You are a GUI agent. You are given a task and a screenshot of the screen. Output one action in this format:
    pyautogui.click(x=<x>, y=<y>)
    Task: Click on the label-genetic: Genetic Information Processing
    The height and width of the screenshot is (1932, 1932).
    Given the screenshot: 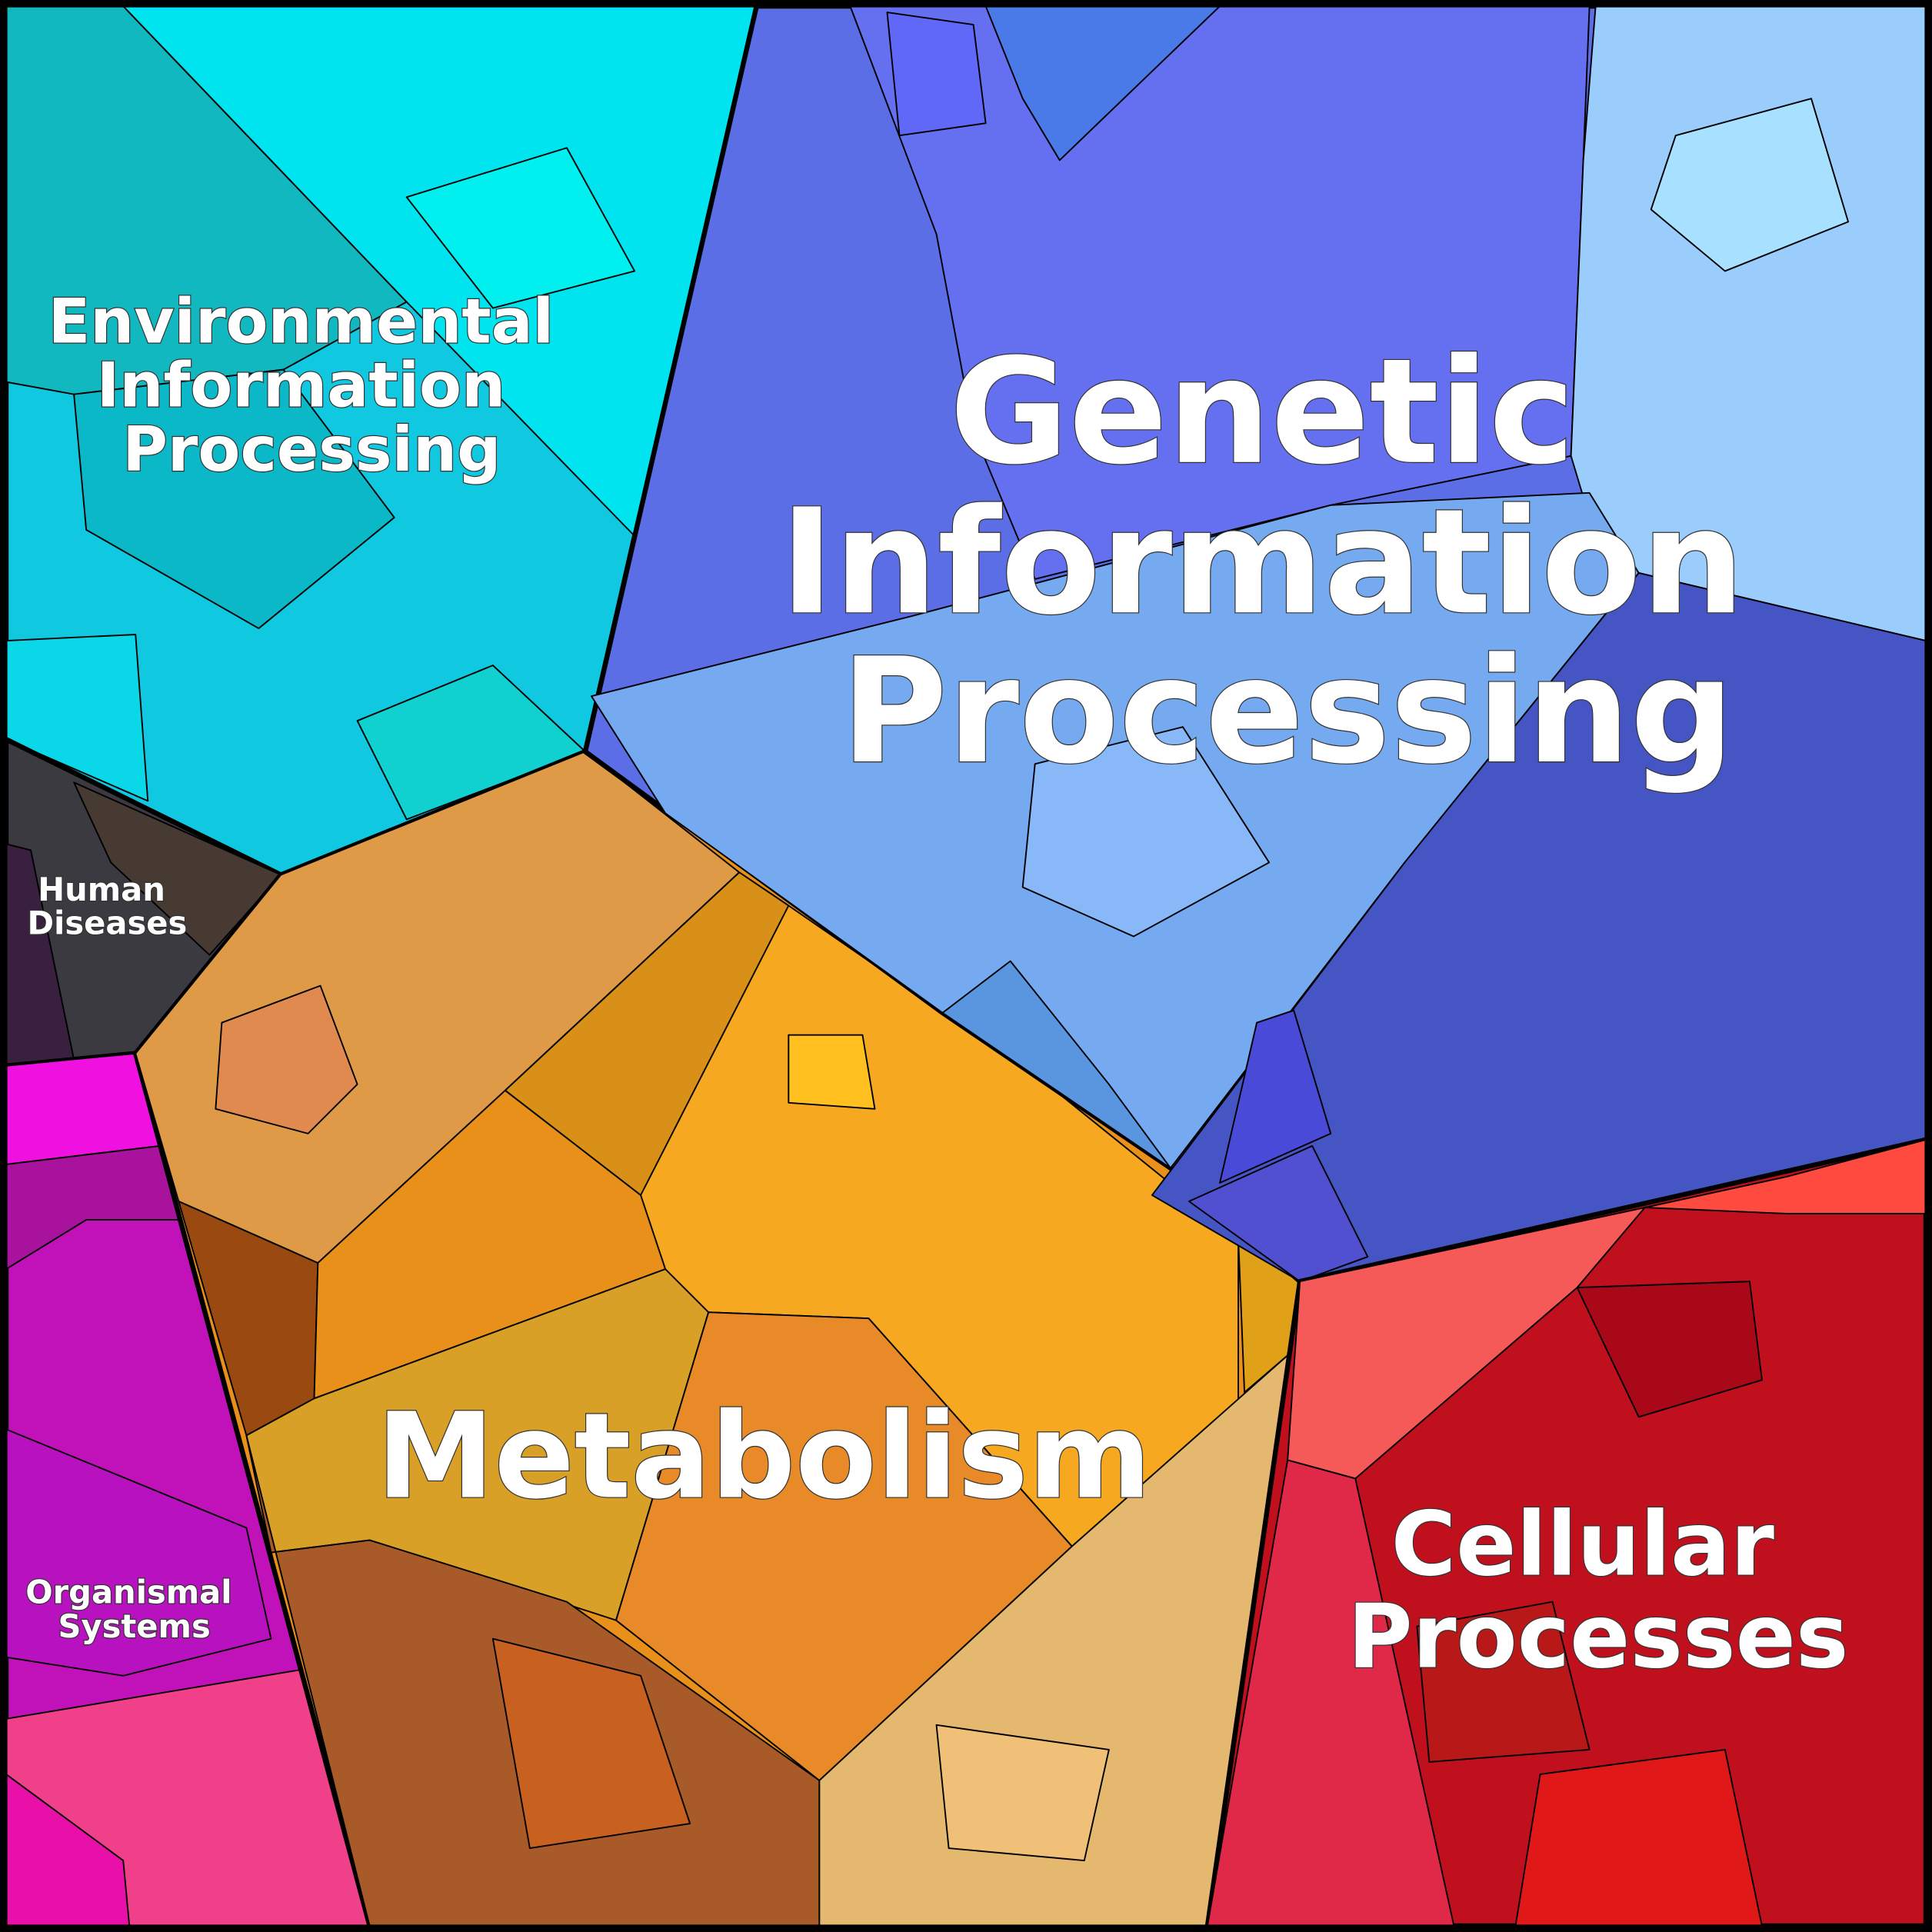 What is the action you would take?
    pyautogui.click(x=1287, y=562)
    